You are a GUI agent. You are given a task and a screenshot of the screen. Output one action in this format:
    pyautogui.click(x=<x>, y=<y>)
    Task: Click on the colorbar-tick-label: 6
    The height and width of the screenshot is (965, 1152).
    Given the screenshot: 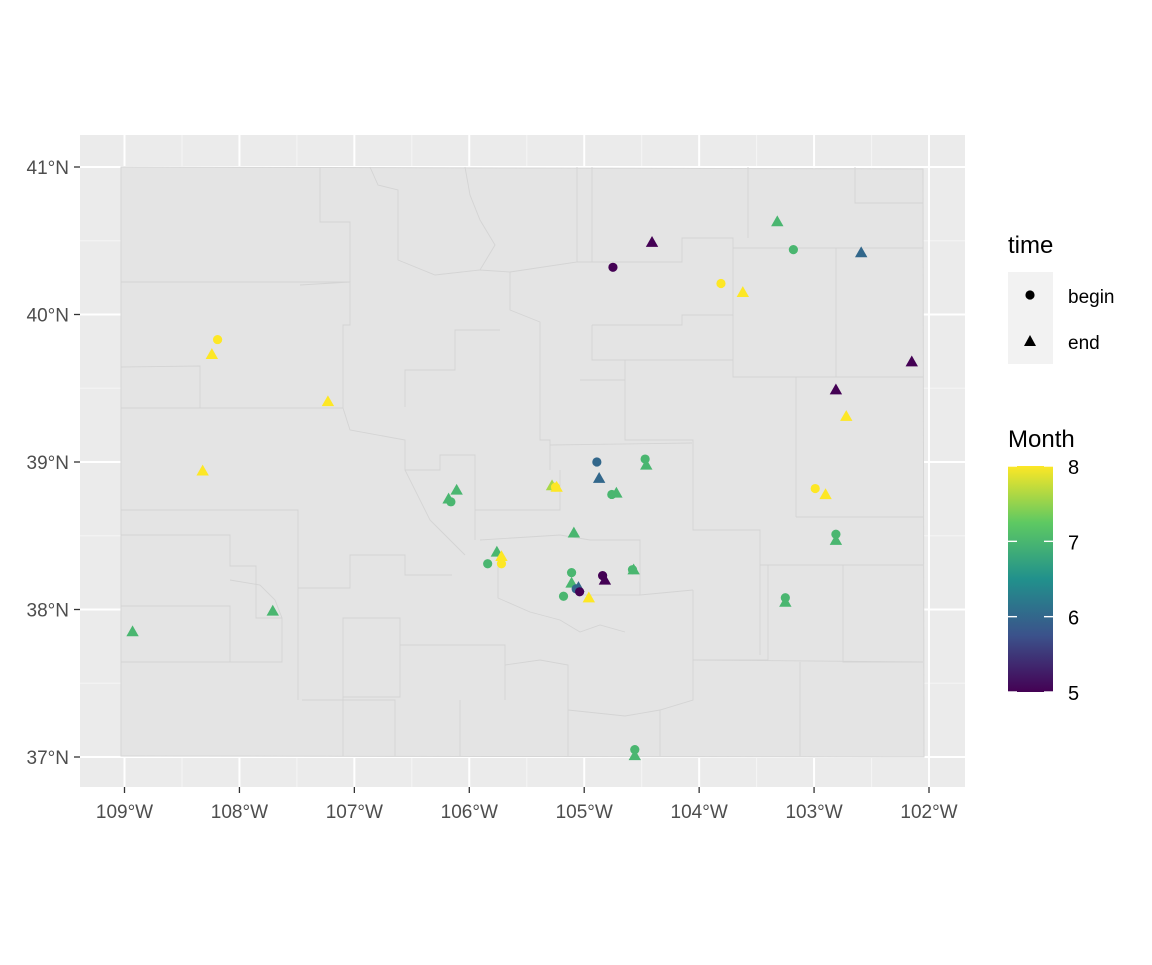 What is the action you would take?
    pyautogui.click(x=1073, y=619)
    